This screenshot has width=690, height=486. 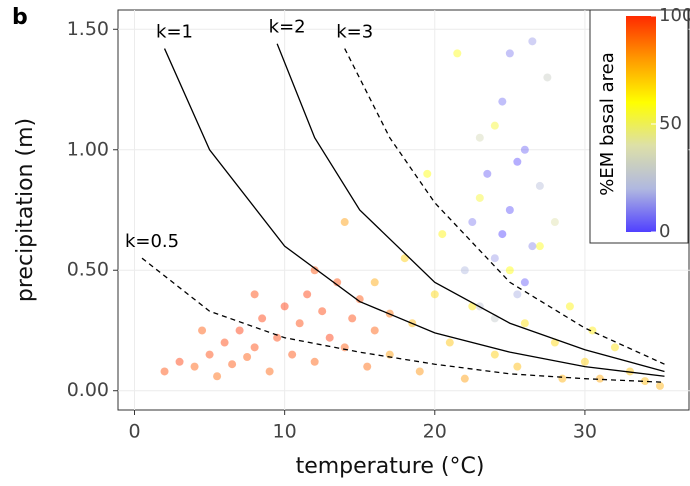 I want to click on y-axis-label: precipitation (m), so click(x=25, y=210).